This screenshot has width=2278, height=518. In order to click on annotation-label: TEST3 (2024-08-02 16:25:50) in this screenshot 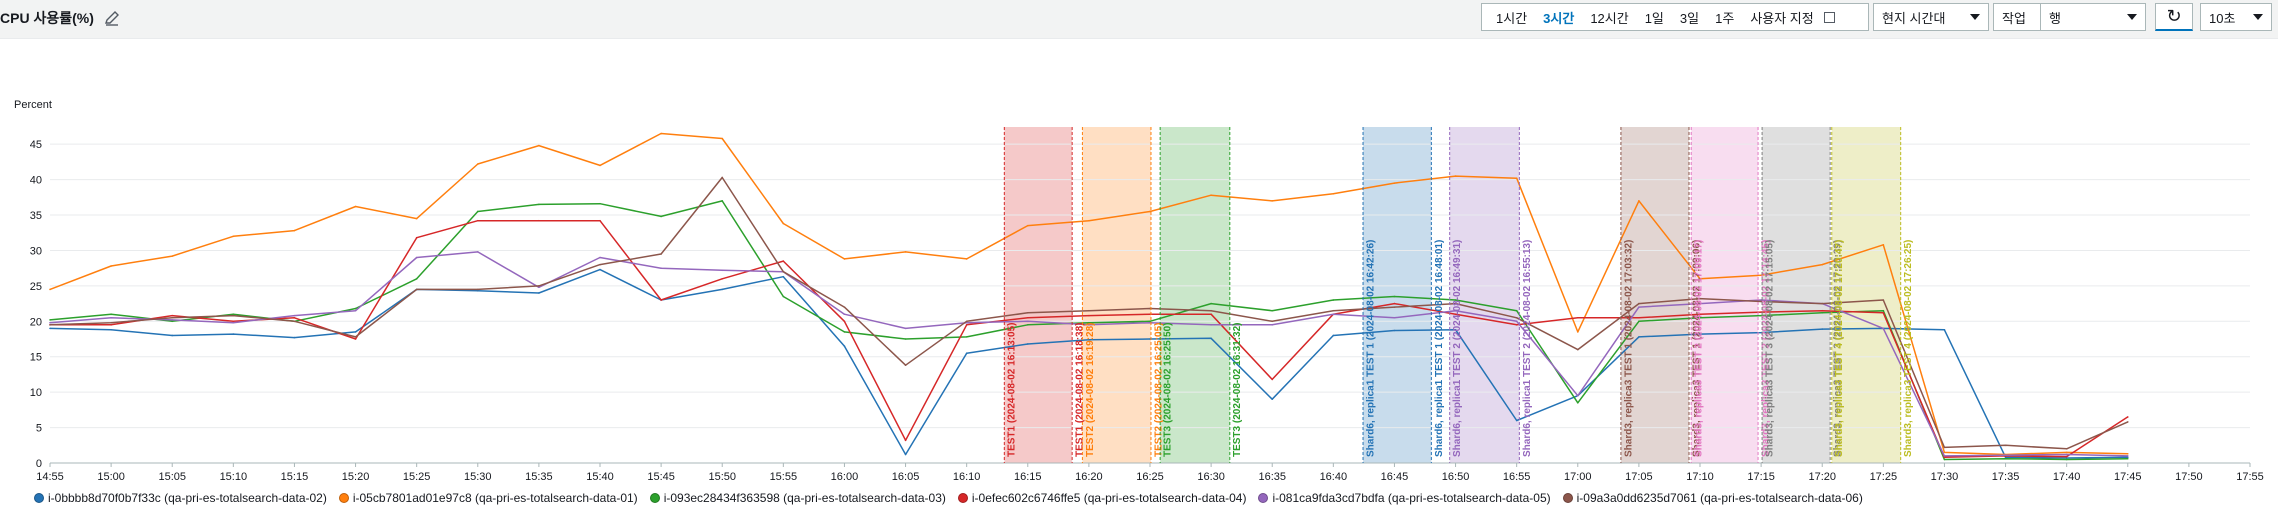, I will do `click(1168, 389)`.